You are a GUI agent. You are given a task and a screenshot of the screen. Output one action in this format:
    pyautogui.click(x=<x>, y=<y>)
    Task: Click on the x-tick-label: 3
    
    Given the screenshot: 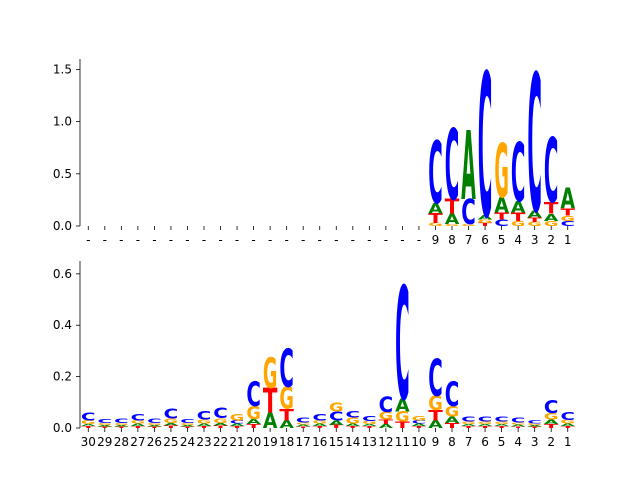 What is the action you would take?
    pyautogui.click(x=535, y=240)
    